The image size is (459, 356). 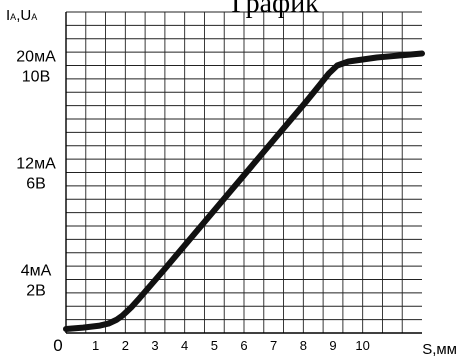 I want to click on y-axis-label: IA,UA, so click(x=21, y=15).